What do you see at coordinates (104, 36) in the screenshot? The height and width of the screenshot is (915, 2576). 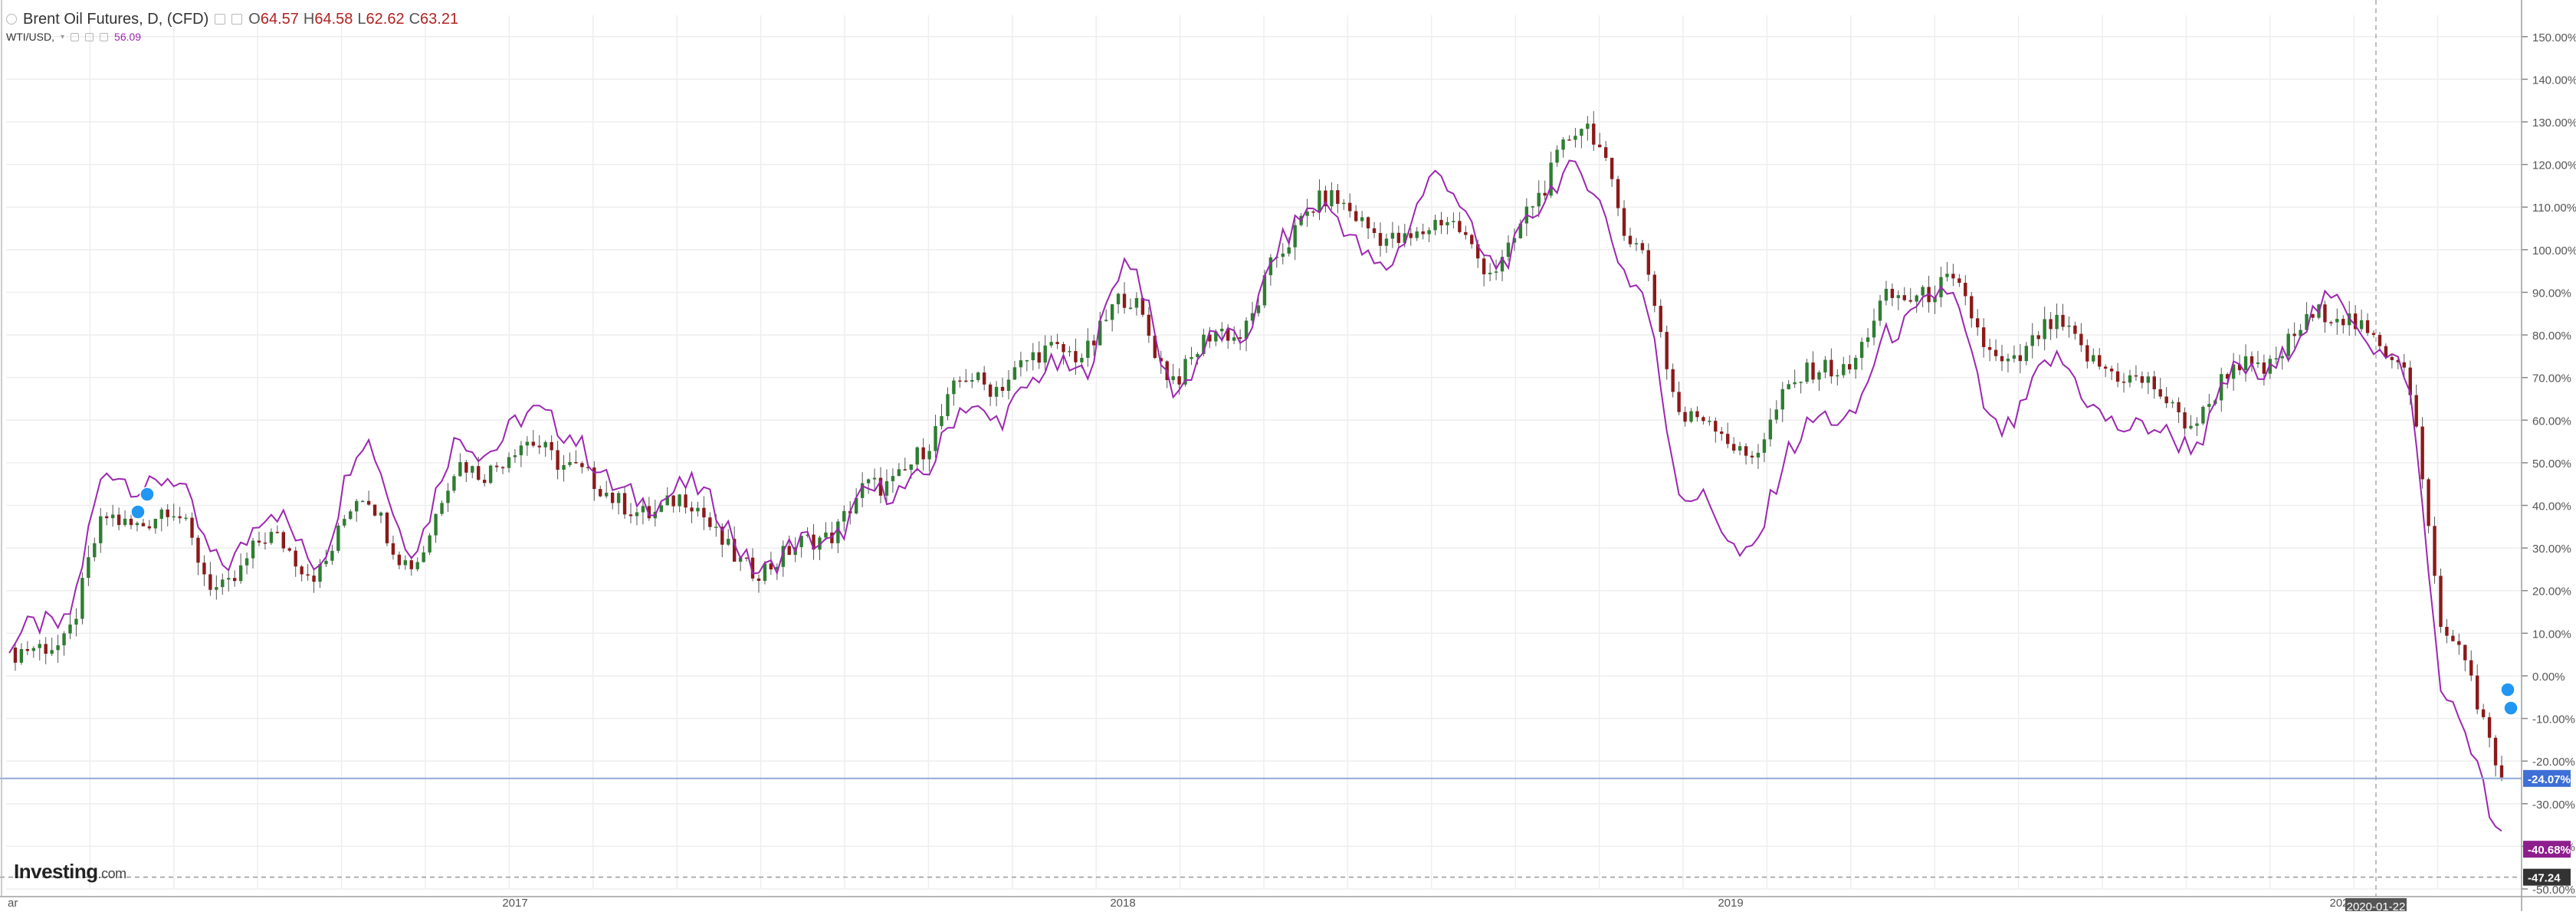 I see `remove-icon` at bounding box center [104, 36].